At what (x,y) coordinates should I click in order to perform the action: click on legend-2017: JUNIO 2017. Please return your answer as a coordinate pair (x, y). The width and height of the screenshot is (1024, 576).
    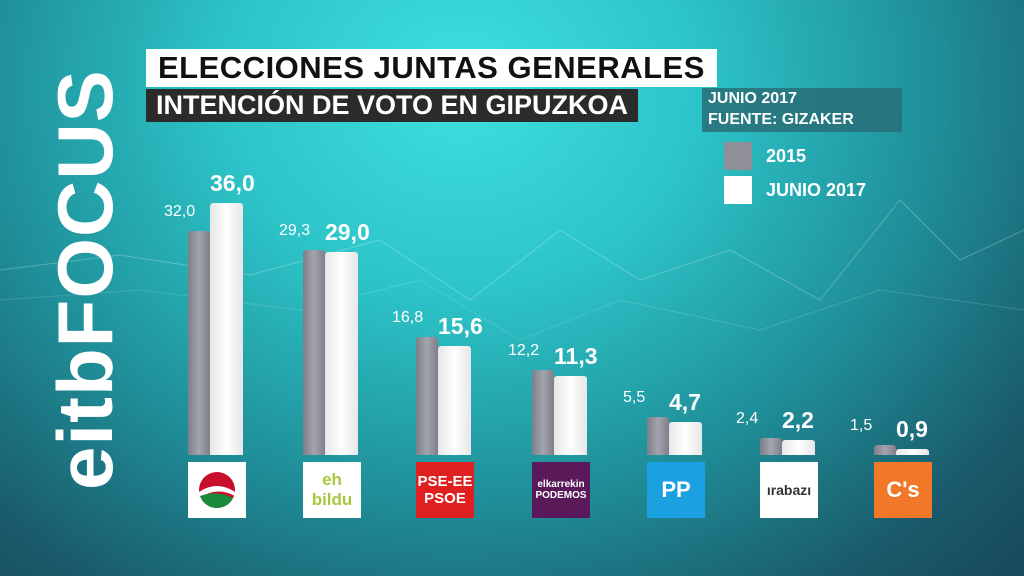
    Looking at the image, I should click on (795, 190).